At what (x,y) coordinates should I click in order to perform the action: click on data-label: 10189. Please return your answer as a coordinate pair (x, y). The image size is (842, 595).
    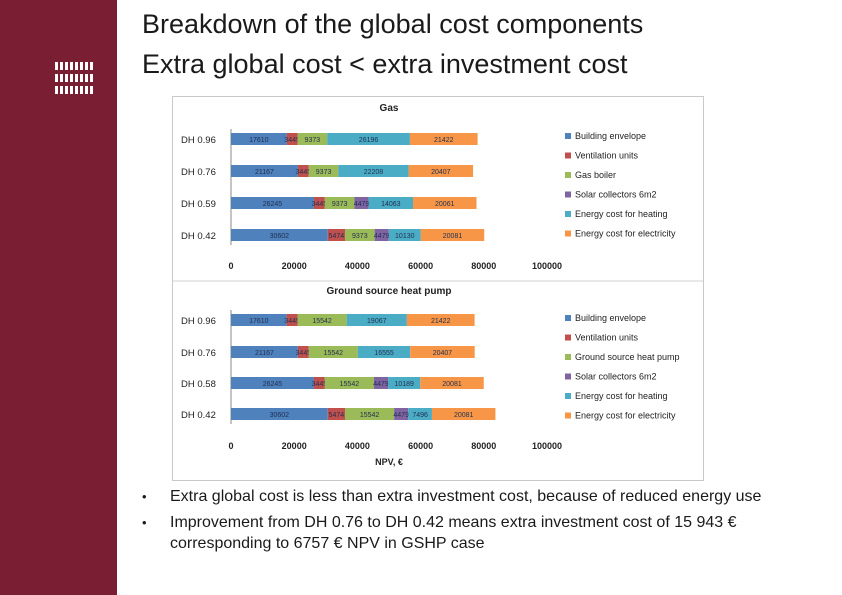
    Looking at the image, I should click on (404, 384).